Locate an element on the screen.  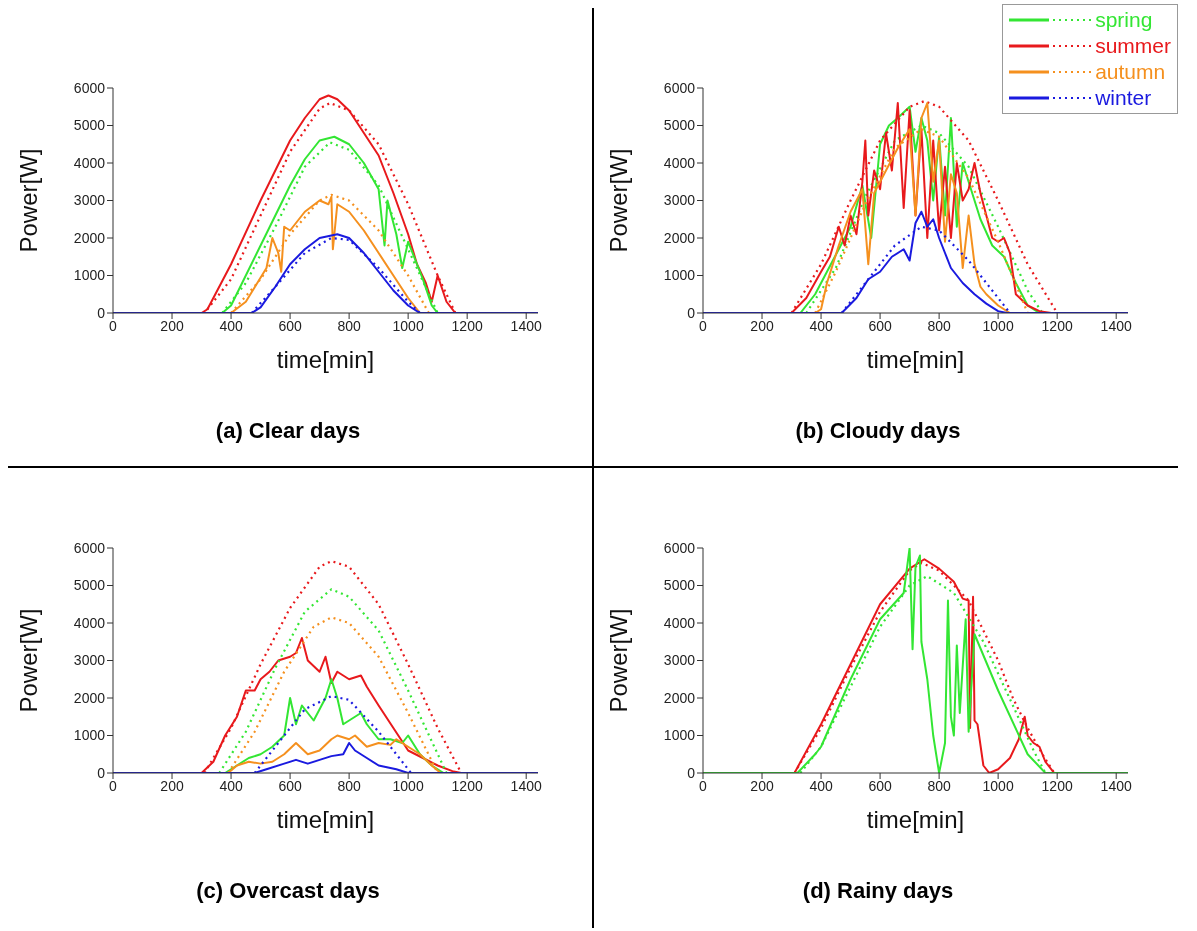
legend-label: summer is located at coordinates (1133, 46).